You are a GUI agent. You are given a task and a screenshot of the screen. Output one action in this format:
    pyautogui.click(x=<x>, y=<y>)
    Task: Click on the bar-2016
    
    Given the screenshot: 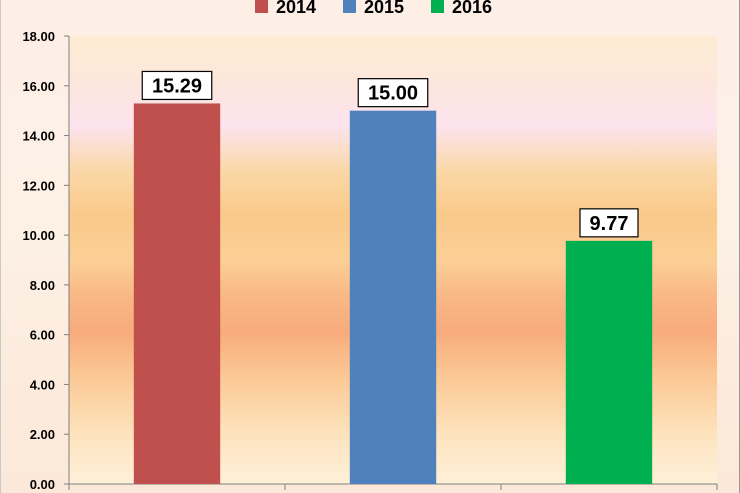 What is the action you would take?
    pyautogui.click(x=609, y=362)
    